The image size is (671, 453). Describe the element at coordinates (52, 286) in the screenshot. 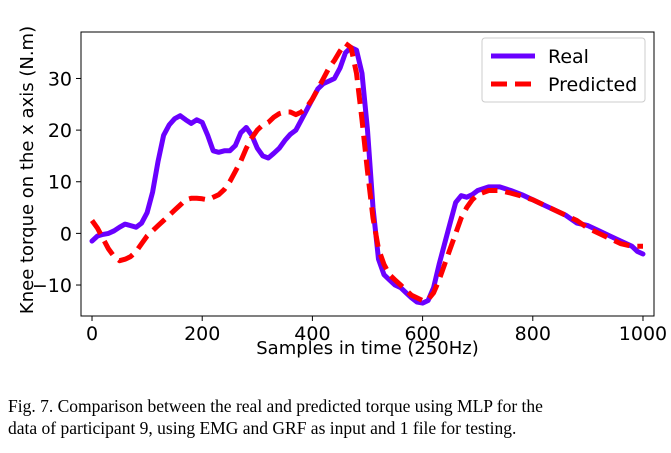

I see `y-tick-label: −10` at that location.